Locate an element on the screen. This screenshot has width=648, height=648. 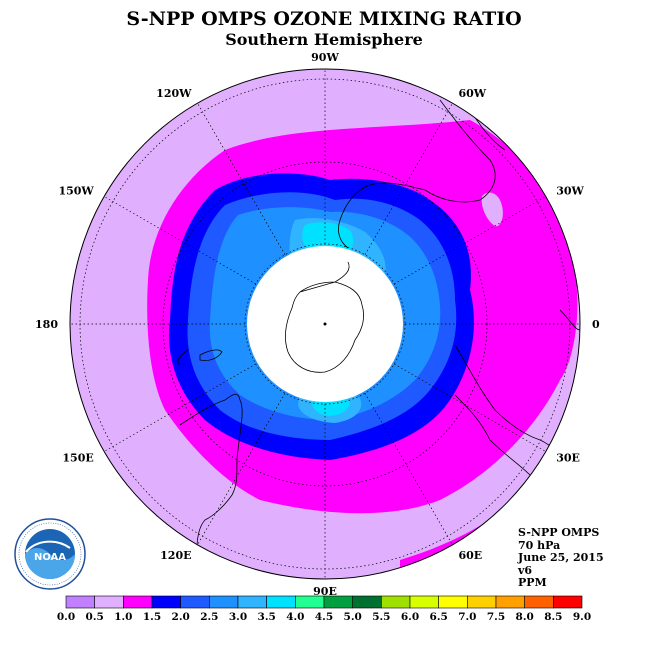
noaa-logo: NOAA is located at coordinates (50, 554).